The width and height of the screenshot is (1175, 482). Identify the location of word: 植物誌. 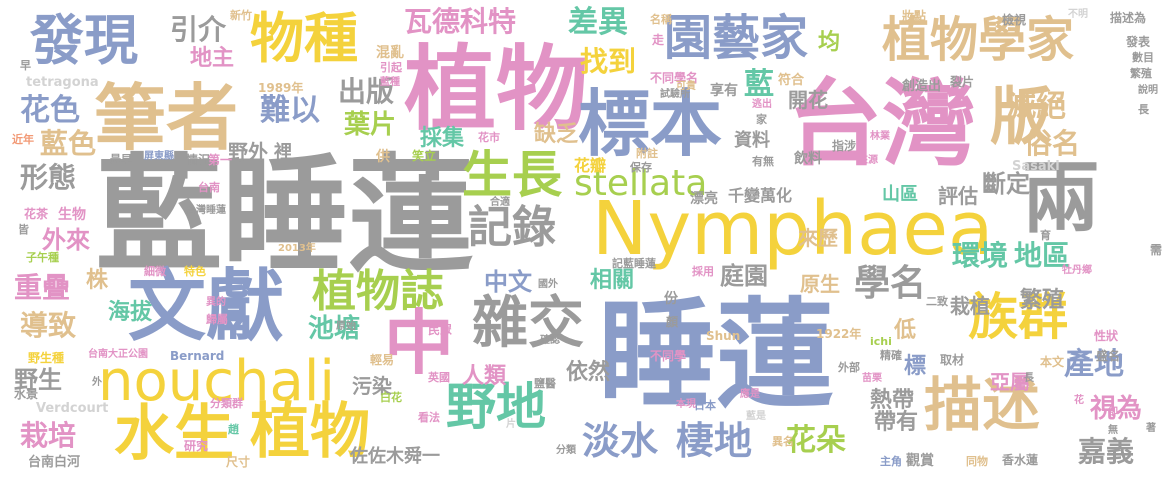
(378, 291).